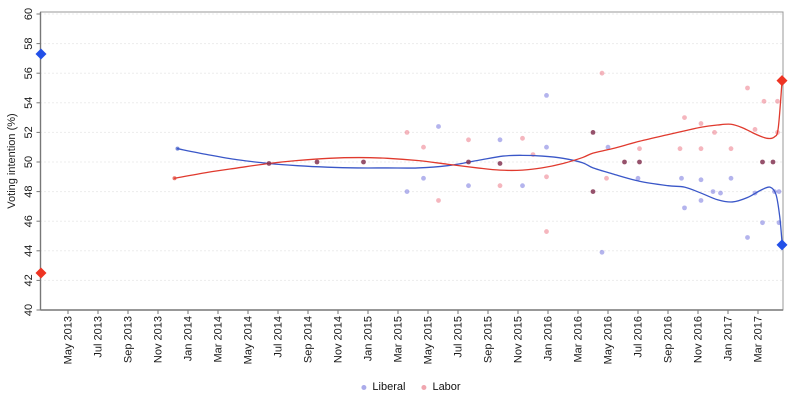 The height and width of the screenshot is (400, 800). I want to click on x-tick-label: Jul 2016, so click(639, 337).